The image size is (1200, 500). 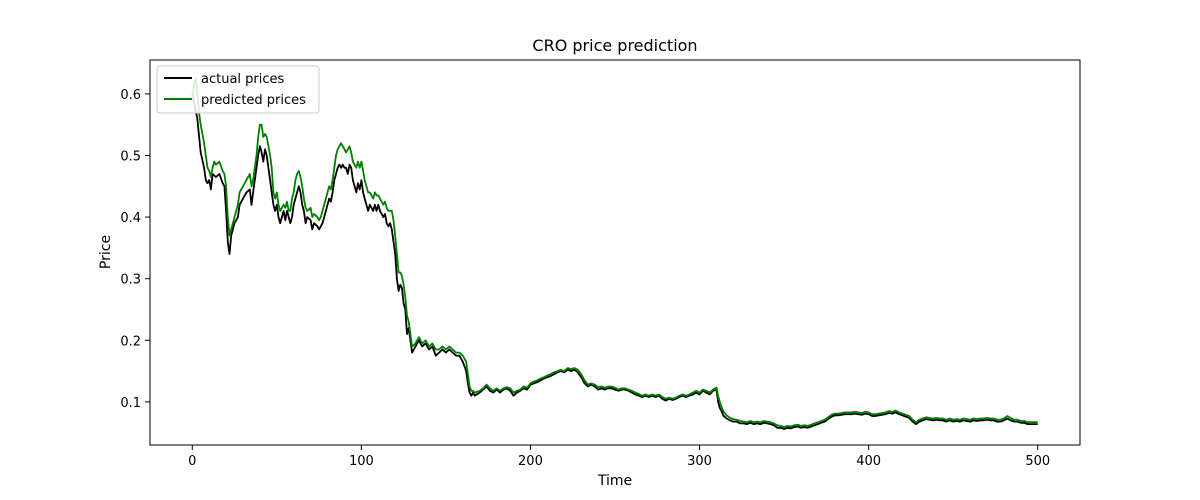 What do you see at coordinates (130, 280) in the screenshot?
I see `y-tick-label: 0.3` at bounding box center [130, 280].